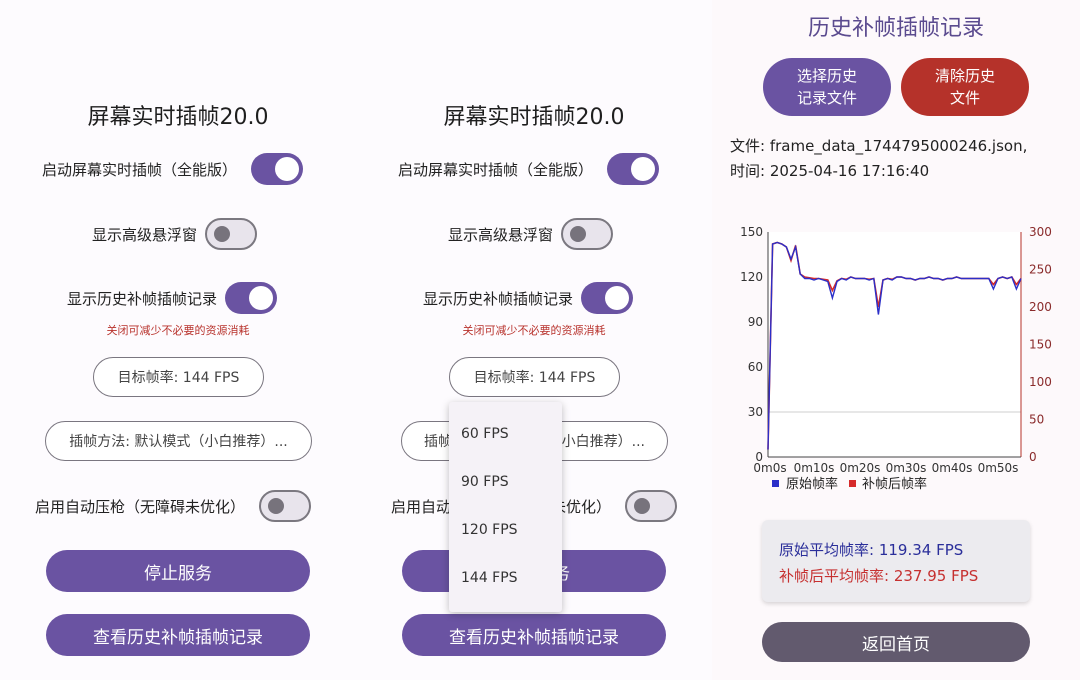 This screenshot has width=1080, height=680. What do you see at coordinates (998, 468) in the screenshot?
I see `x-tick-label: 0m50s` at bounding box center [998, 468].